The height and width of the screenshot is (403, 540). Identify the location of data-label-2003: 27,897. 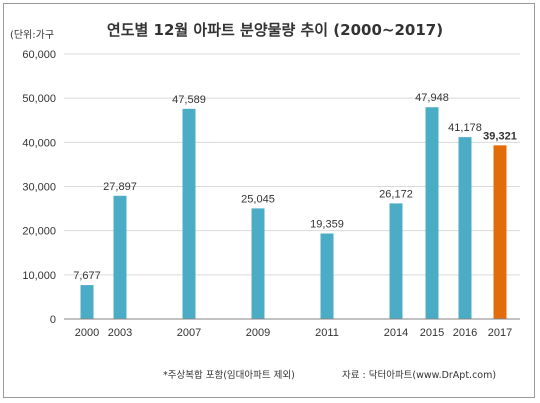
(120, 187).